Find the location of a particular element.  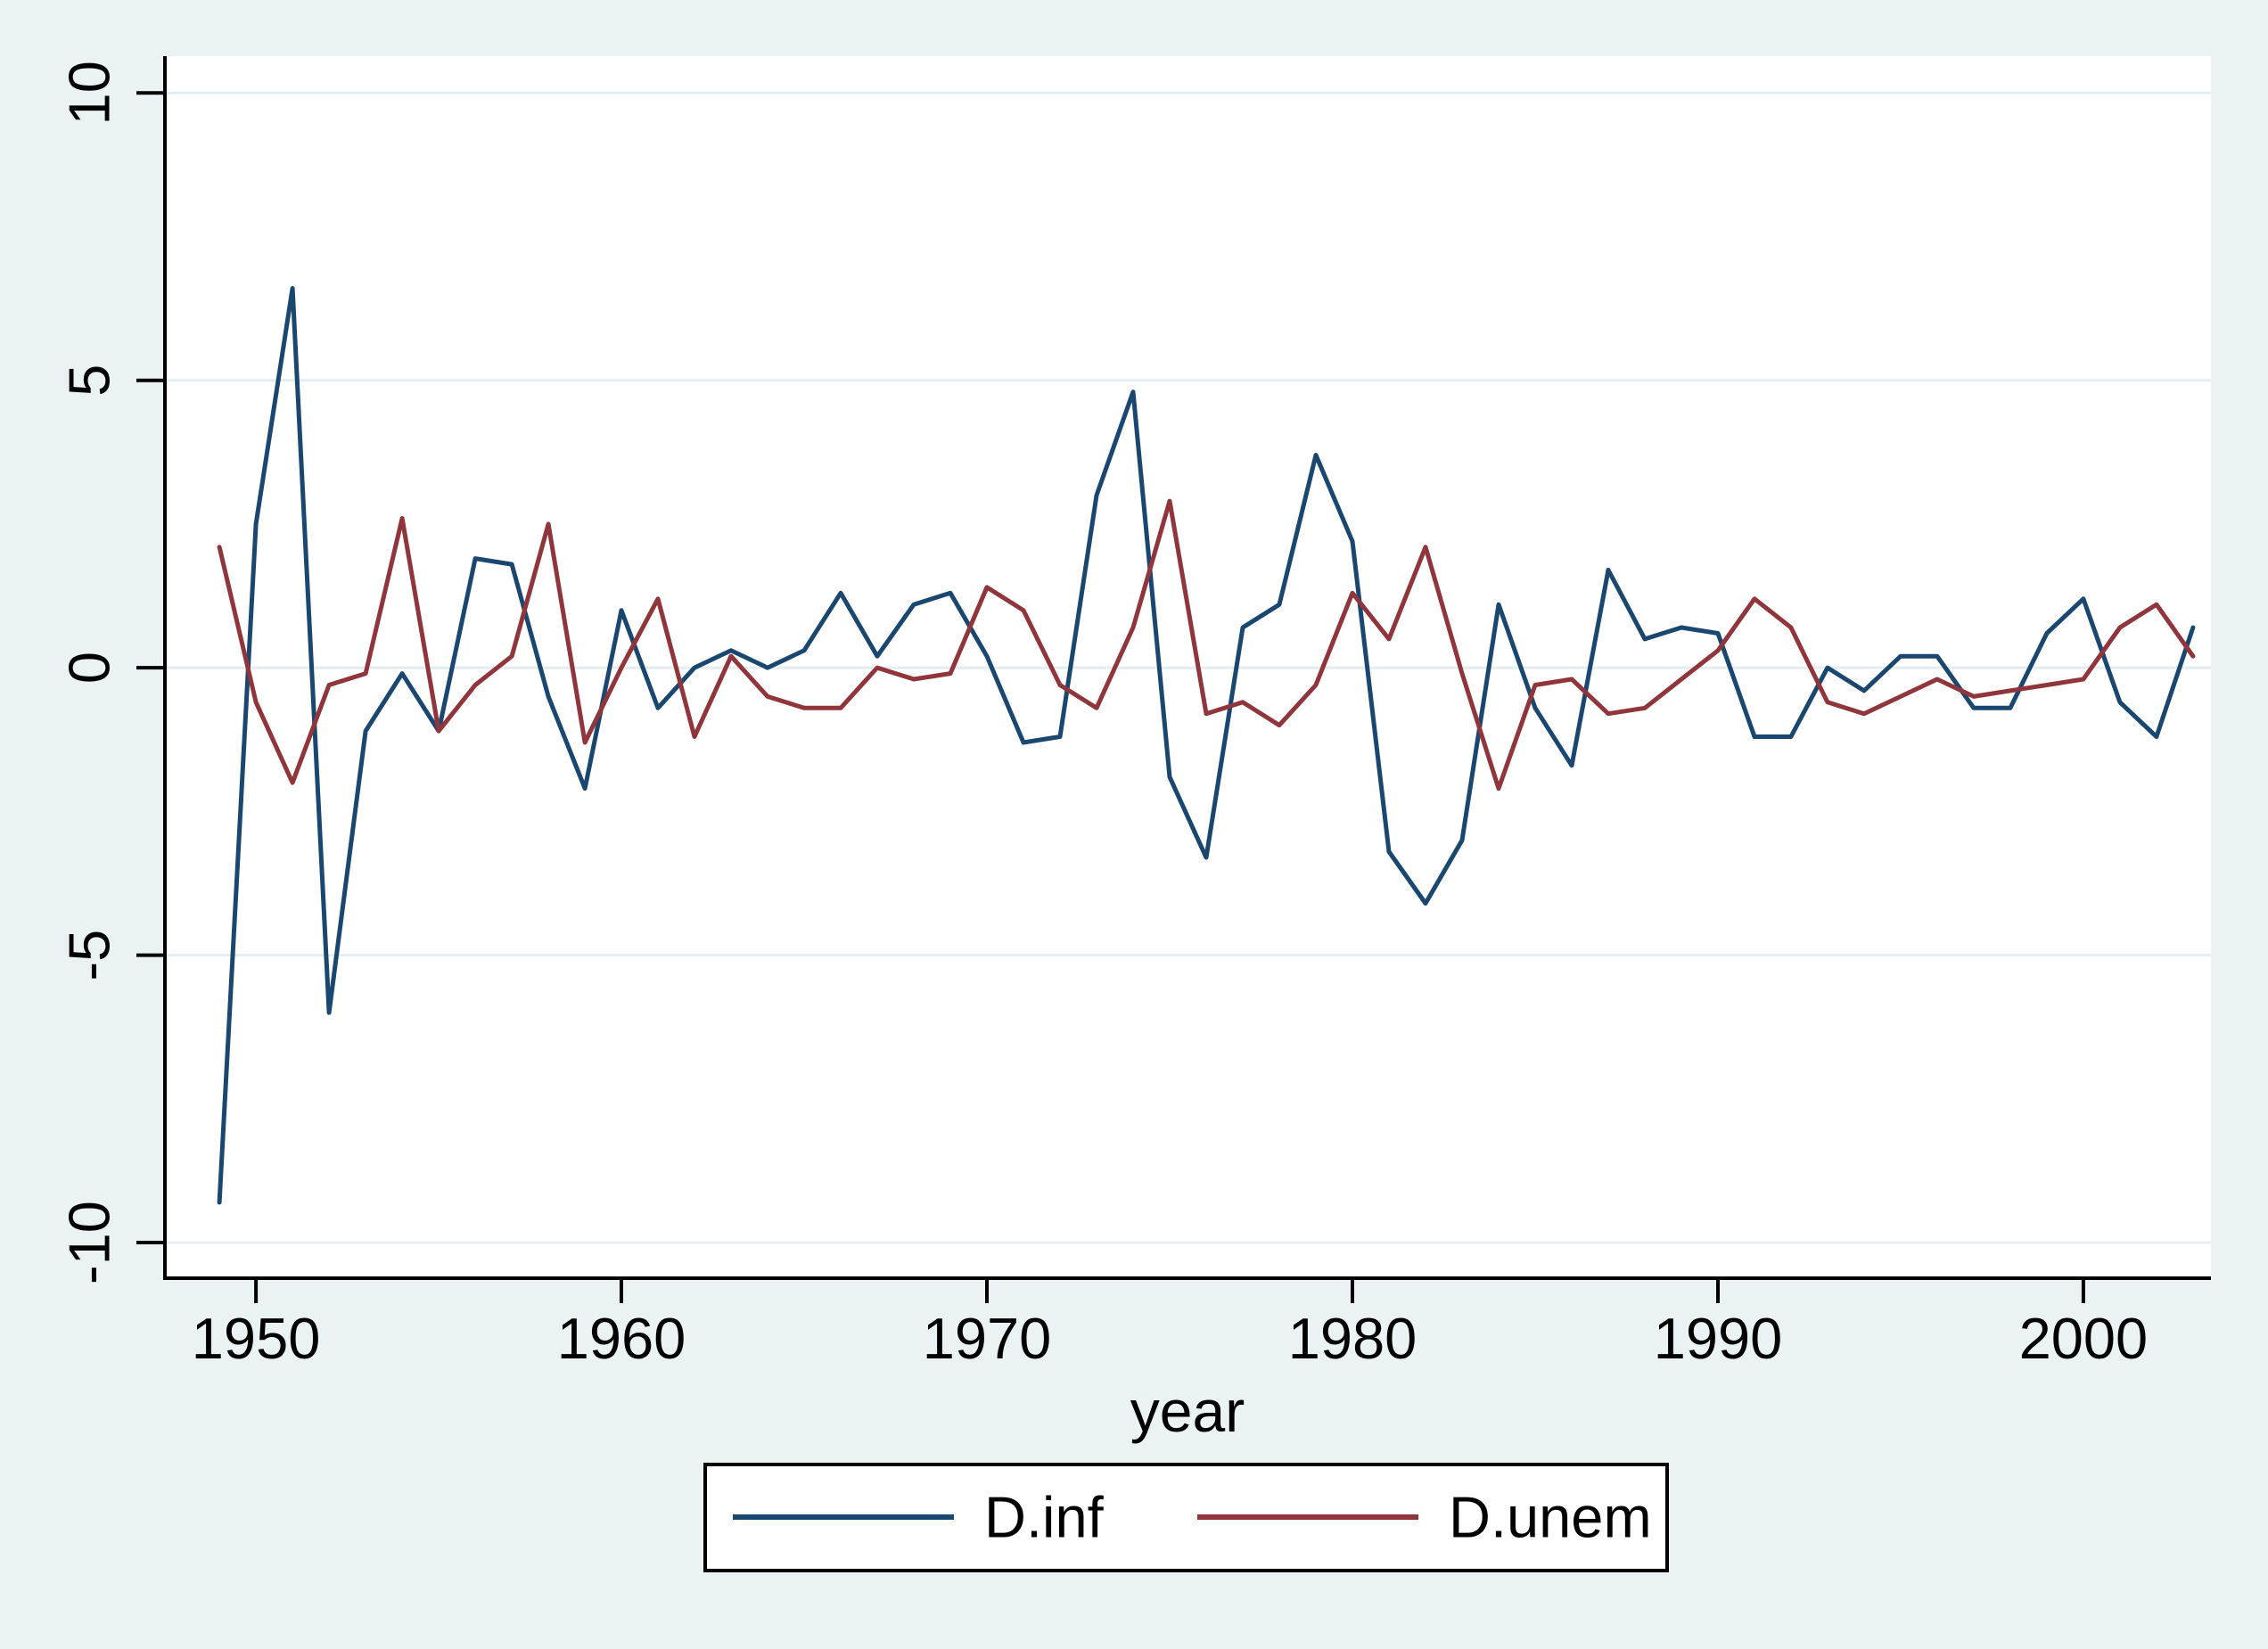

legend: D.inf D.unem is located at coordinates (1186, 1517).